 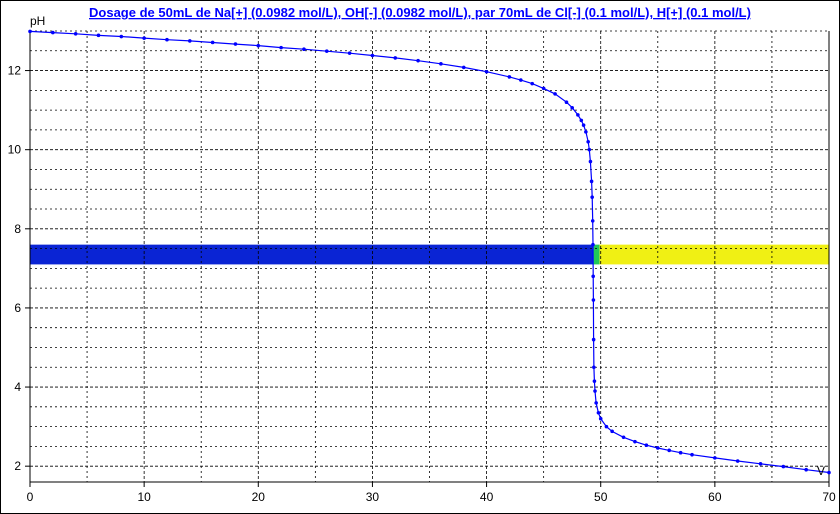 What do you see at coordinates (15, 150) in the screenshot?
I see `y-tick-label: 10` at bounding box center [15, 150].